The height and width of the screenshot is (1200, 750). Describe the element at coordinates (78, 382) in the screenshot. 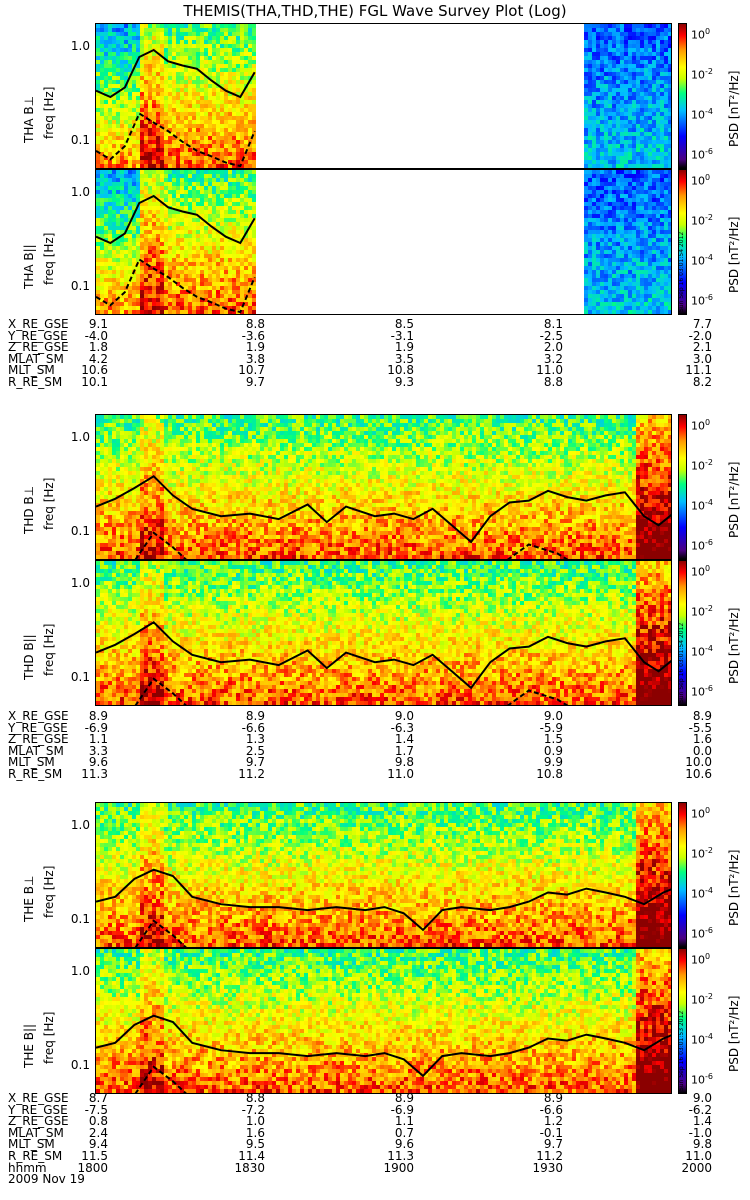

I see `ephemeris-value: 10.1` at that location.